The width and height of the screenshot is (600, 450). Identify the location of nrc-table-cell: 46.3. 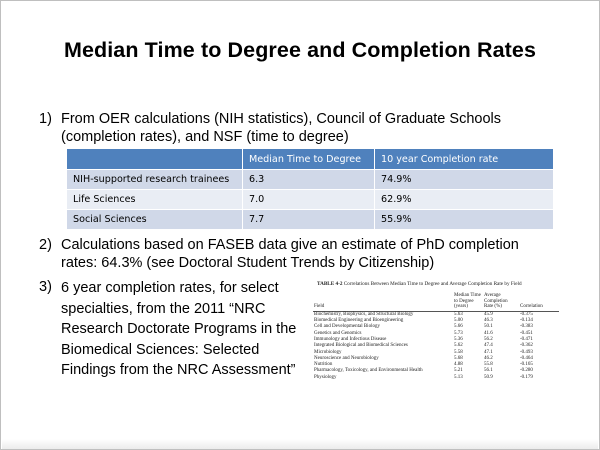
(488, 321).